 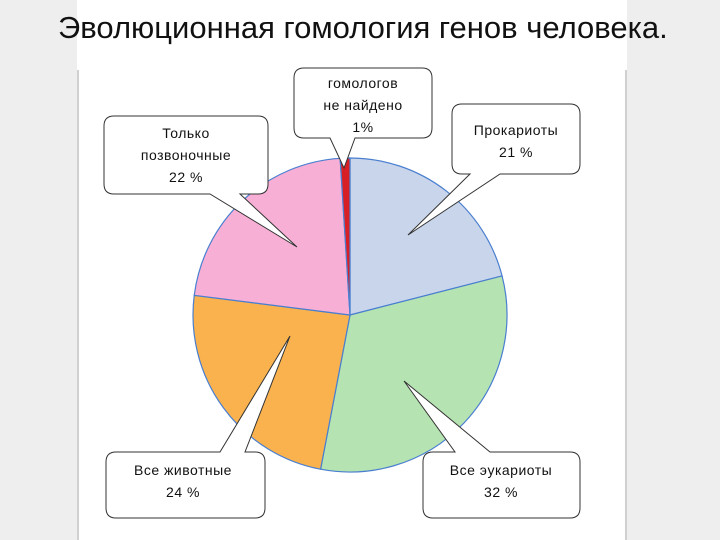 I want to click on callout-prokaryotes: Прокариоты 21 %, so click(x=494, y=169).